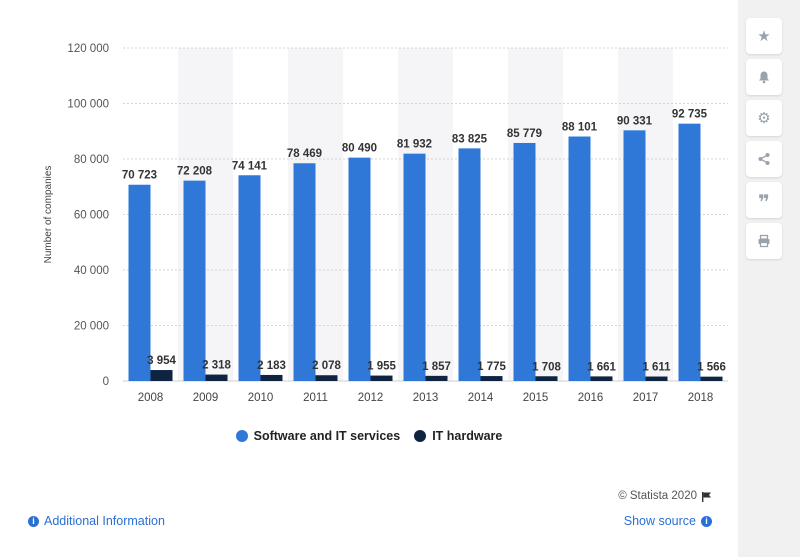 This screenshot has width=800, height=557. Describe the element at coordinates (601, 367) in the screenshot. I see `data-label-hardware: 1 661` at that location.